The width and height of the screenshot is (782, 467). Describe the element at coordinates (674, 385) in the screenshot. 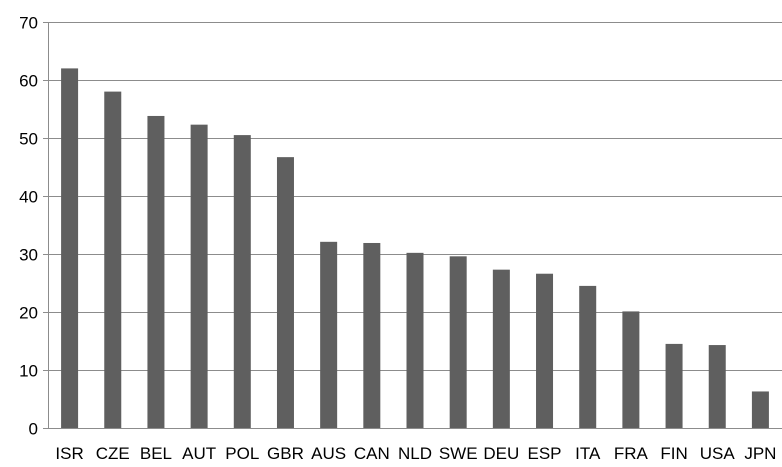

I see `bar-fin` at that location.